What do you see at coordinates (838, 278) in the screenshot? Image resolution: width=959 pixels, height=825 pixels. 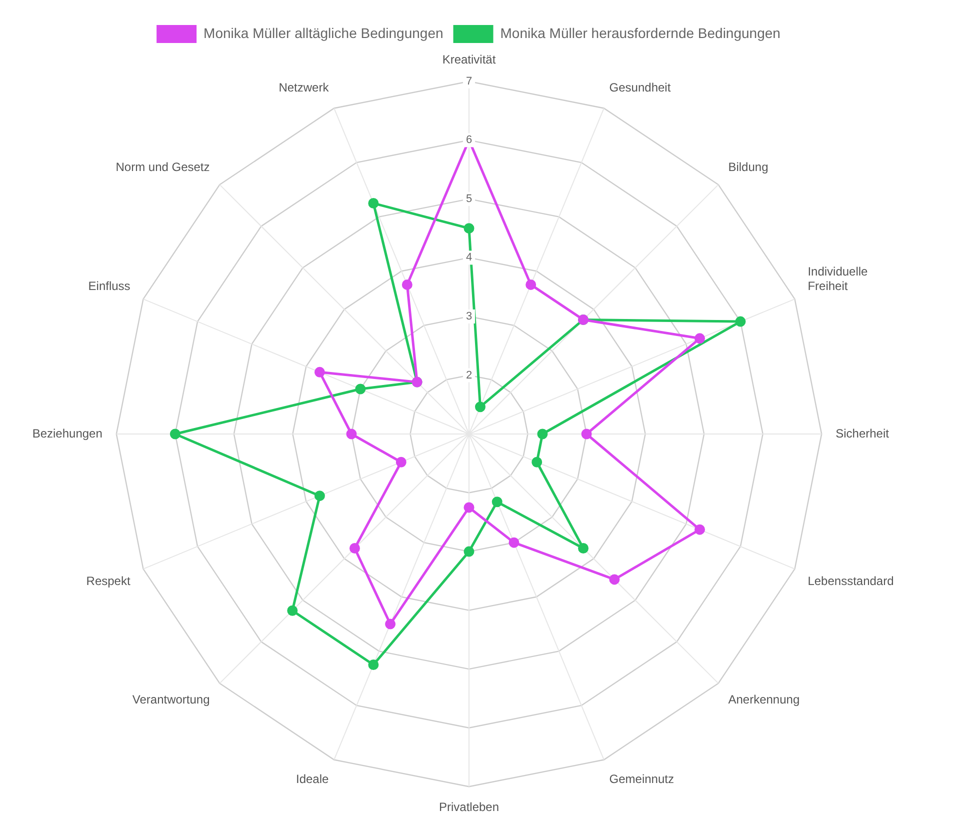 I see `spoke-label: Individuelle Freiheit` at bounding box center [838, 278].